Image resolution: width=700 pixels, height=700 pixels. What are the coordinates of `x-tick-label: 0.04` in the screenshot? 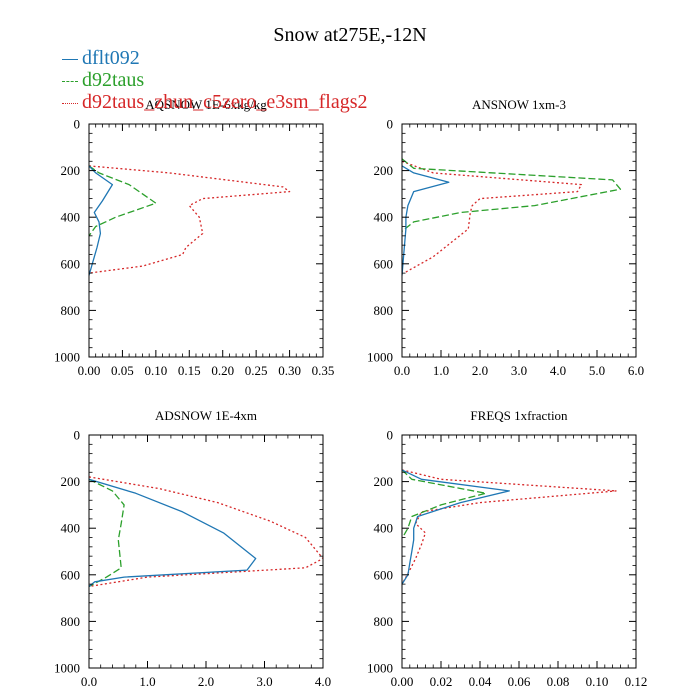 It's located at (480, 681).